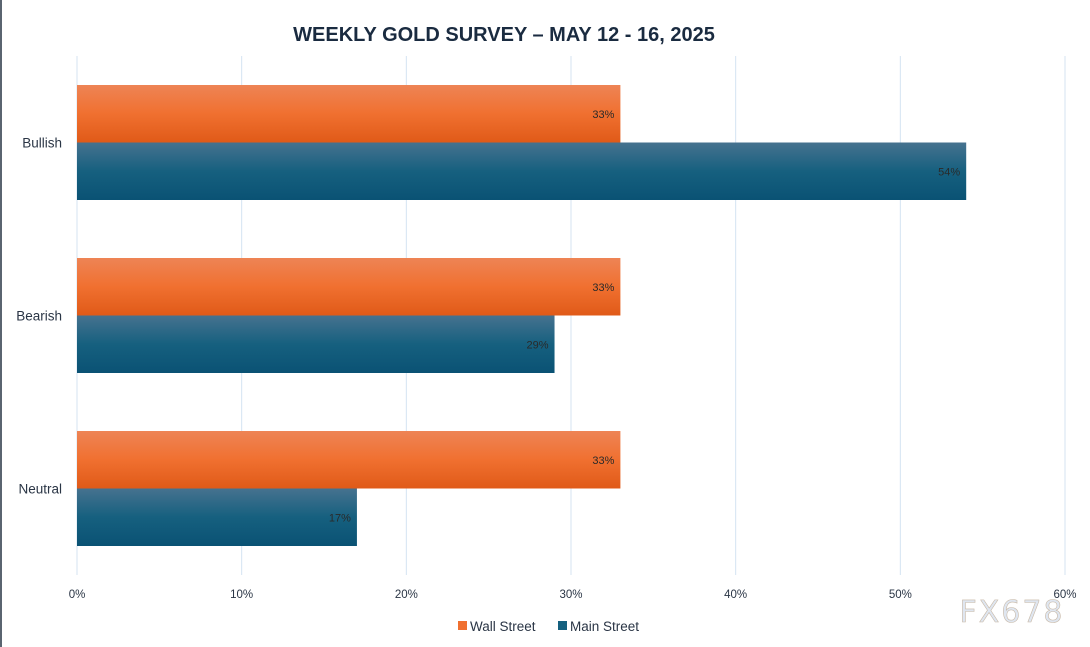  Describe the element at coordinates (77, 595) in the screenshot. I see `x-tick-label: 0%` at that location.